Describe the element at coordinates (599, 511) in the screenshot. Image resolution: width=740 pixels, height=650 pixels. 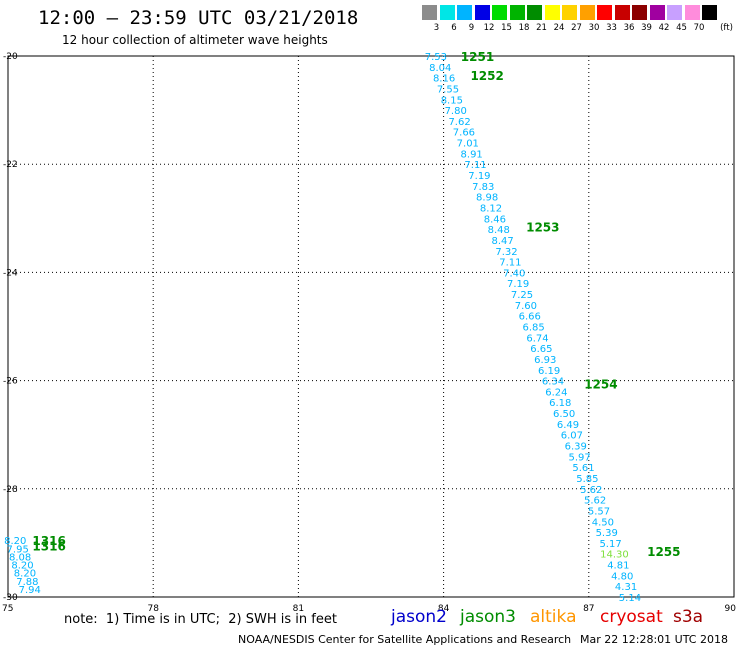
I see `wave-height-value: 5.57` at that location.